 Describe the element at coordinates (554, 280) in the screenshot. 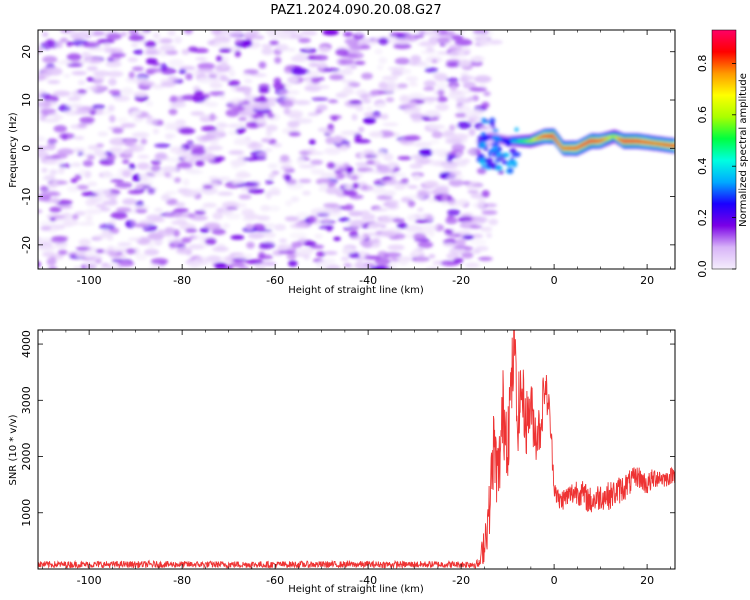

I see `spectrogram-x-tick-label: 0` at that location.